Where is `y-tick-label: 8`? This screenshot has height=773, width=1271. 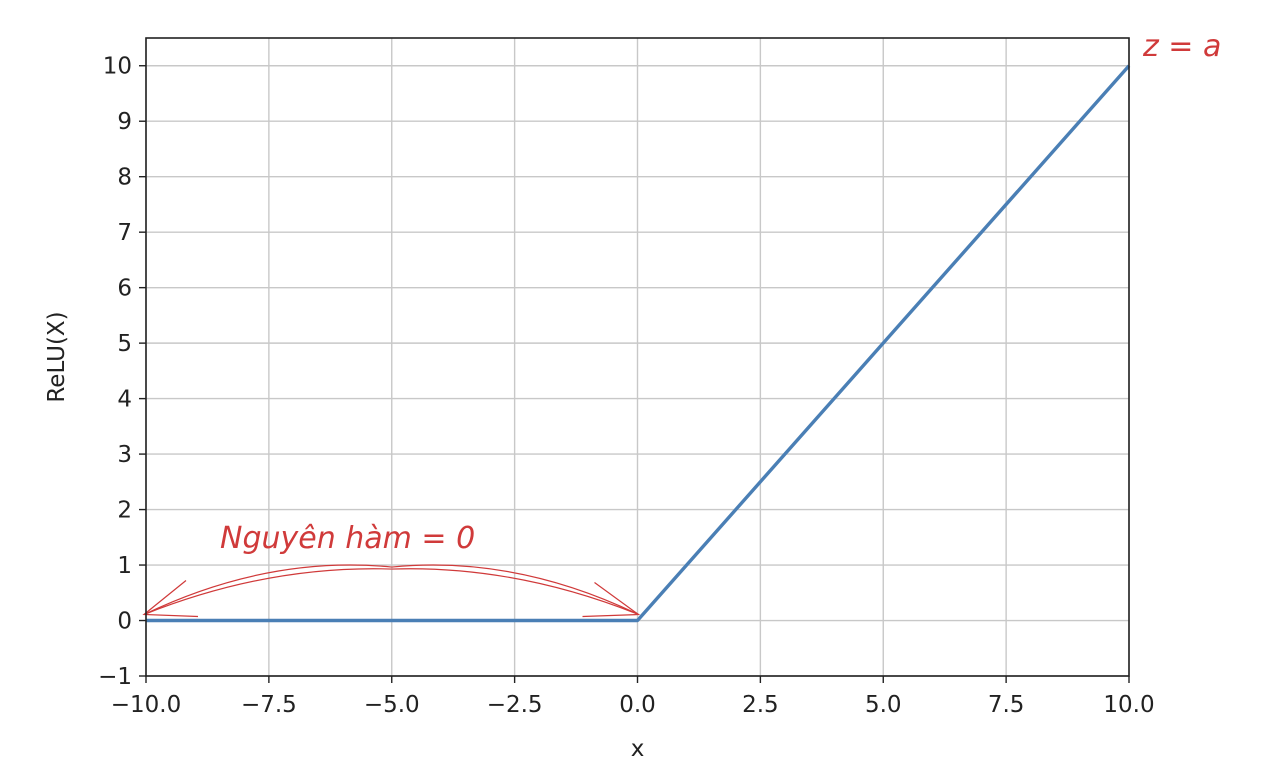 y-tick-label: 8 is located at coordinates (124, 178).